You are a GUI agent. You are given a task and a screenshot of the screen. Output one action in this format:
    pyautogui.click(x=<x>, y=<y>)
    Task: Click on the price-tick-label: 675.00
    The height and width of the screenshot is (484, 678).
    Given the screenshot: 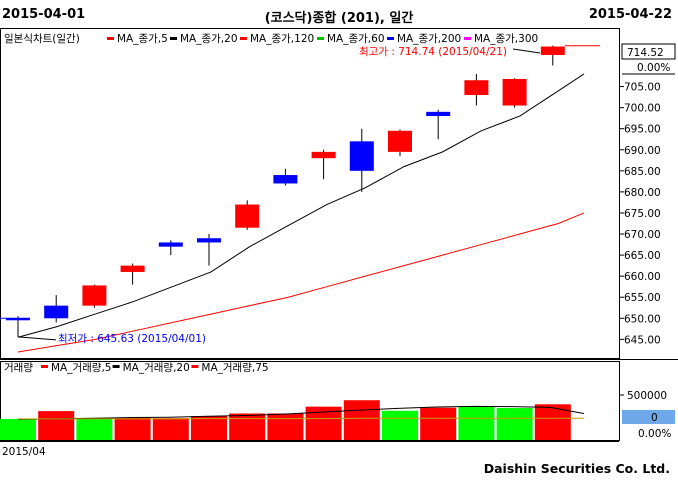 What is the action you would take?
    pyautogui.click(x=642, y=214)
    